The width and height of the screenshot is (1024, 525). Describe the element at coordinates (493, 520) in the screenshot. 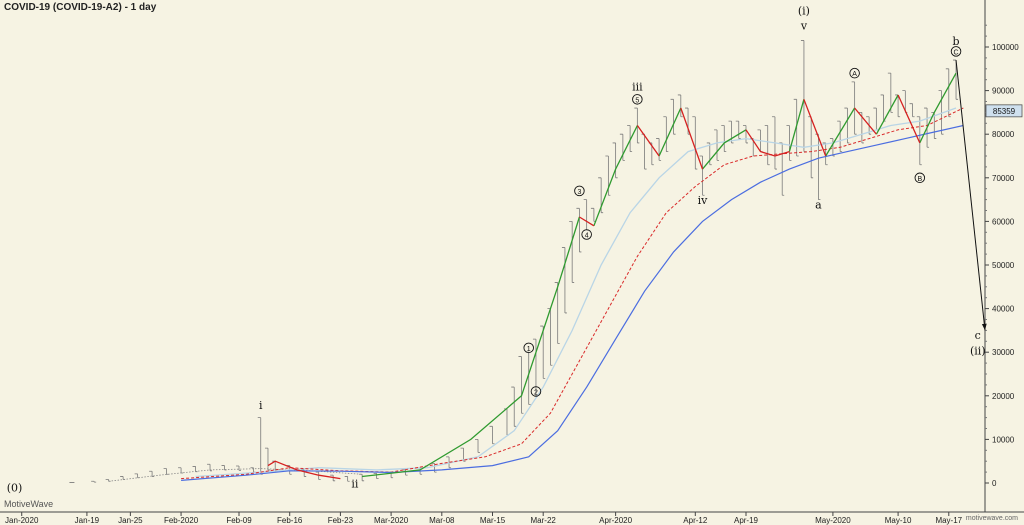

I see `x-tick-label: Mar-15` at that location.